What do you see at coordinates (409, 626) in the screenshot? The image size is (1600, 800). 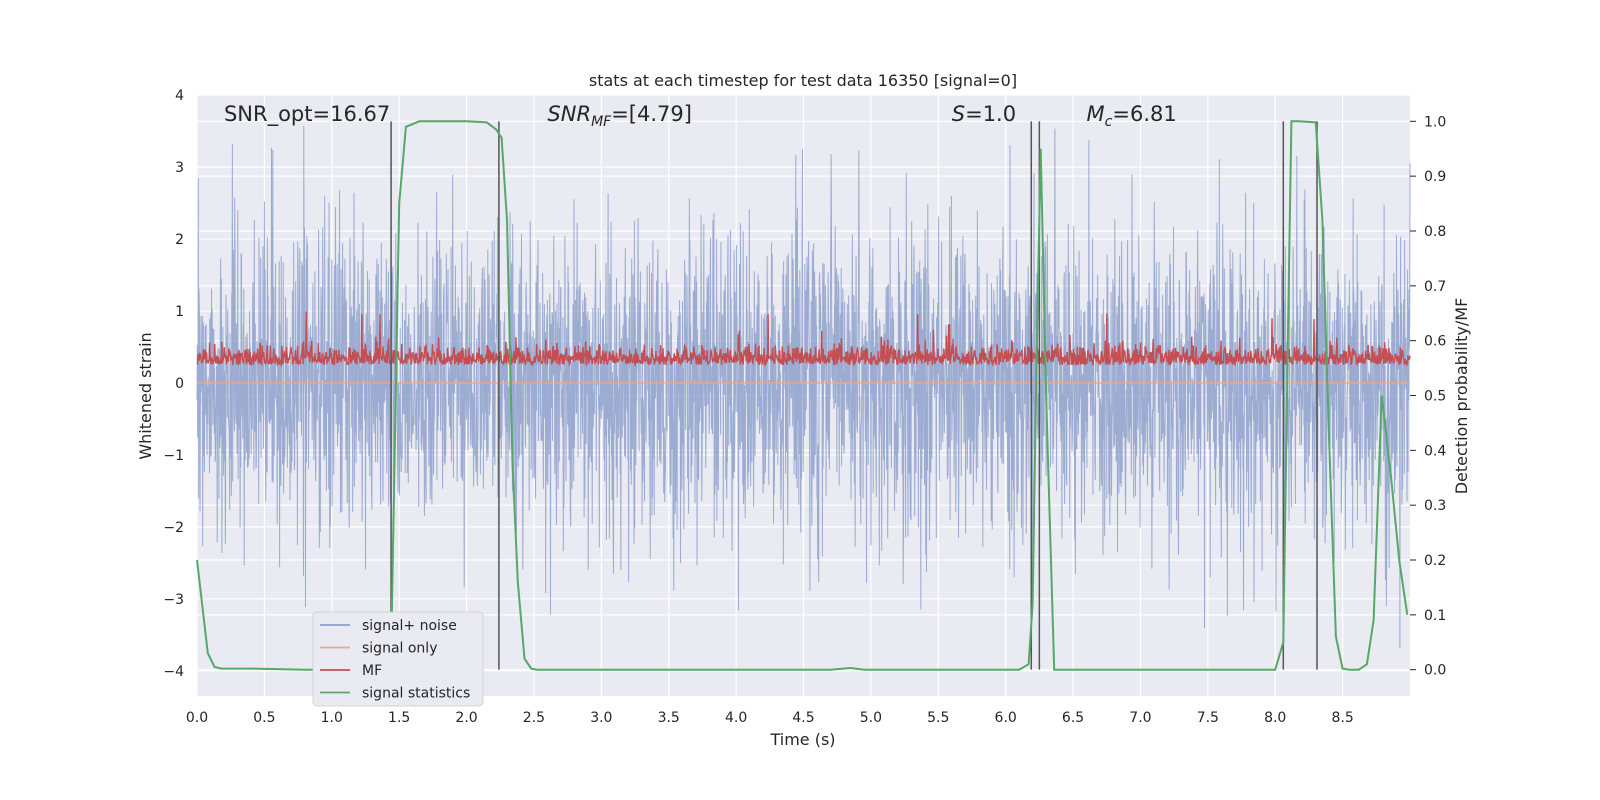 I see `legend-label: signal+ noise` at bounding box center [409, 626].